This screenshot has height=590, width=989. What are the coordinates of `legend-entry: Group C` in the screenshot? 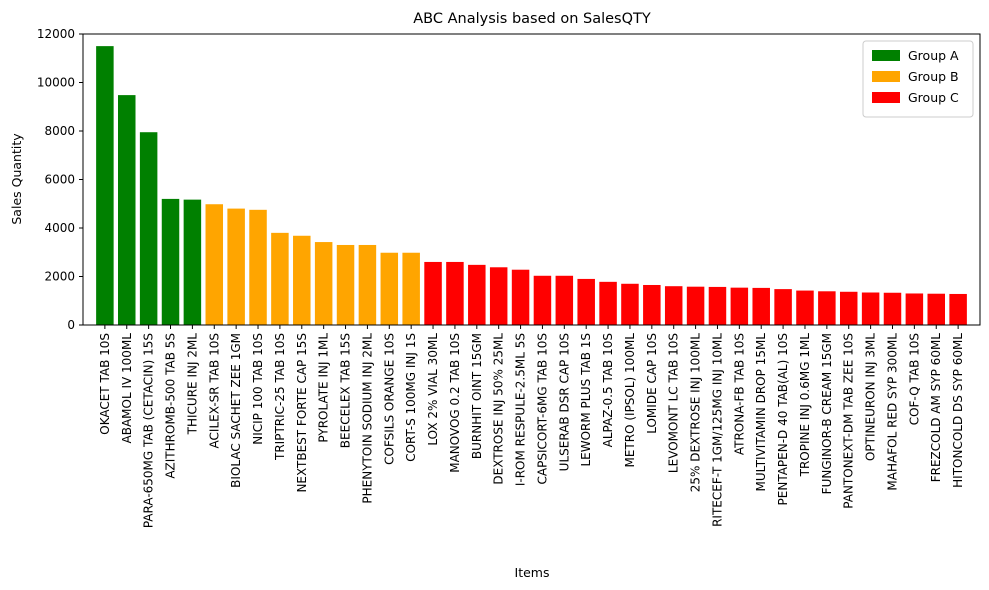 It's located at (933, 97).